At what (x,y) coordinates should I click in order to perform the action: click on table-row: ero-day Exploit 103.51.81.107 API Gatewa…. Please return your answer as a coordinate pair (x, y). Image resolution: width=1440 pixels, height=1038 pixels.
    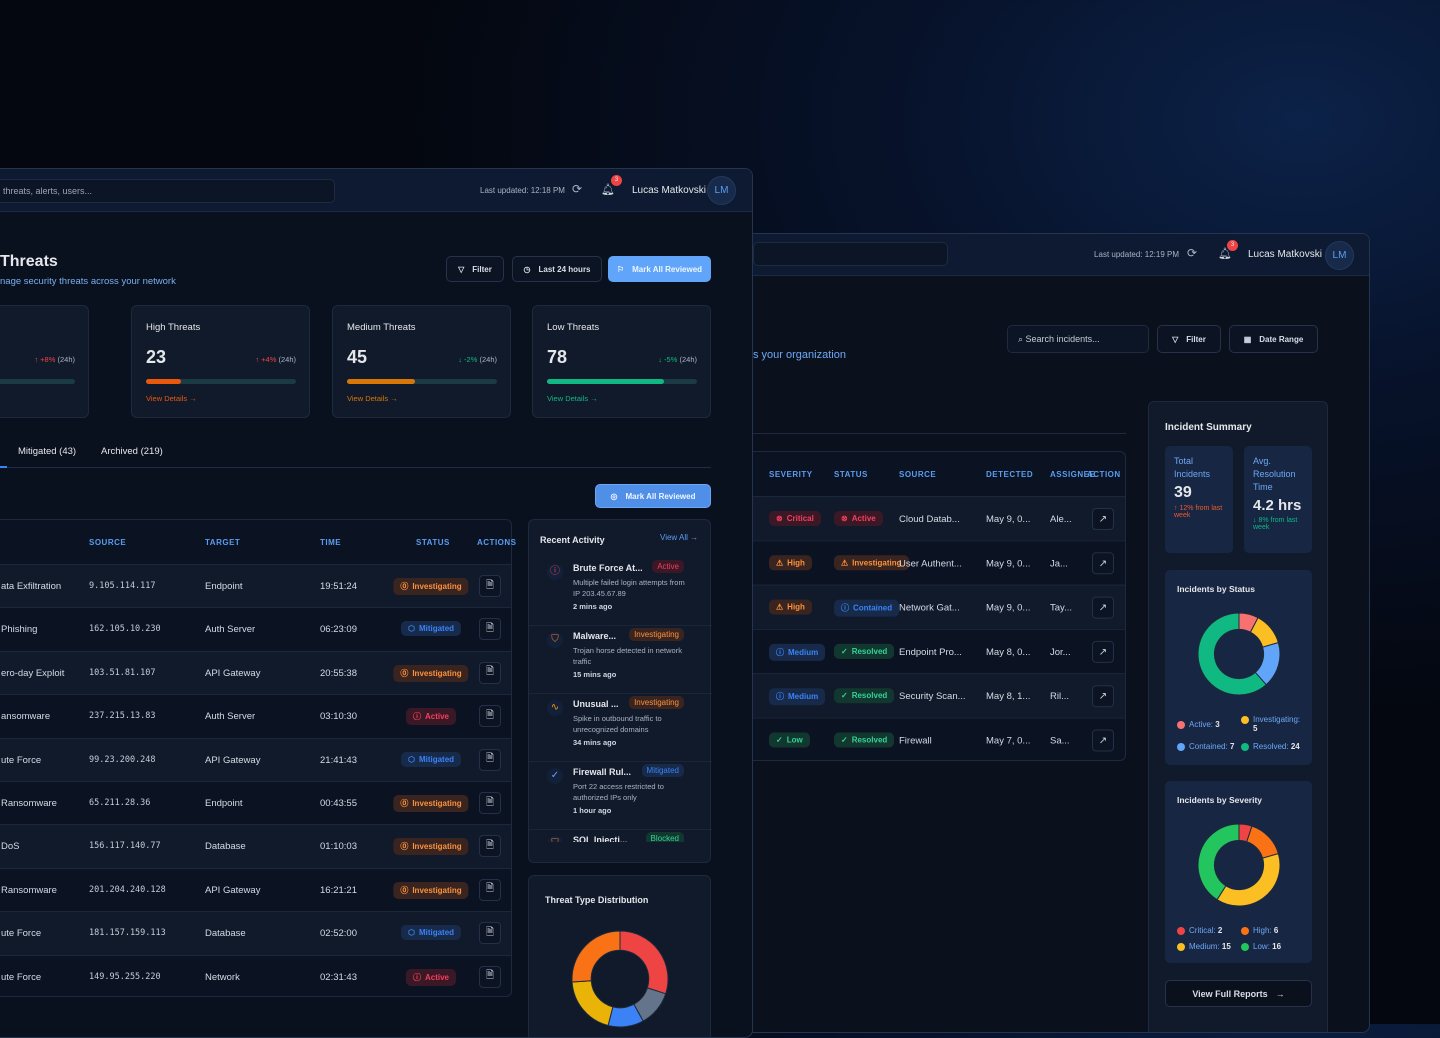
    Looking at the image, I should click on (255, 672).